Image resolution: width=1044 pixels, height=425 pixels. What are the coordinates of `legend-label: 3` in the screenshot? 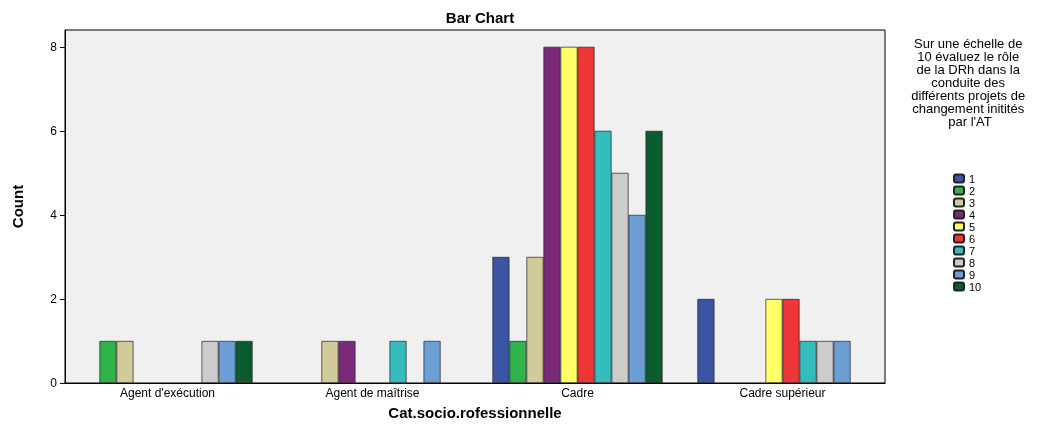 It's located at (972, 202).